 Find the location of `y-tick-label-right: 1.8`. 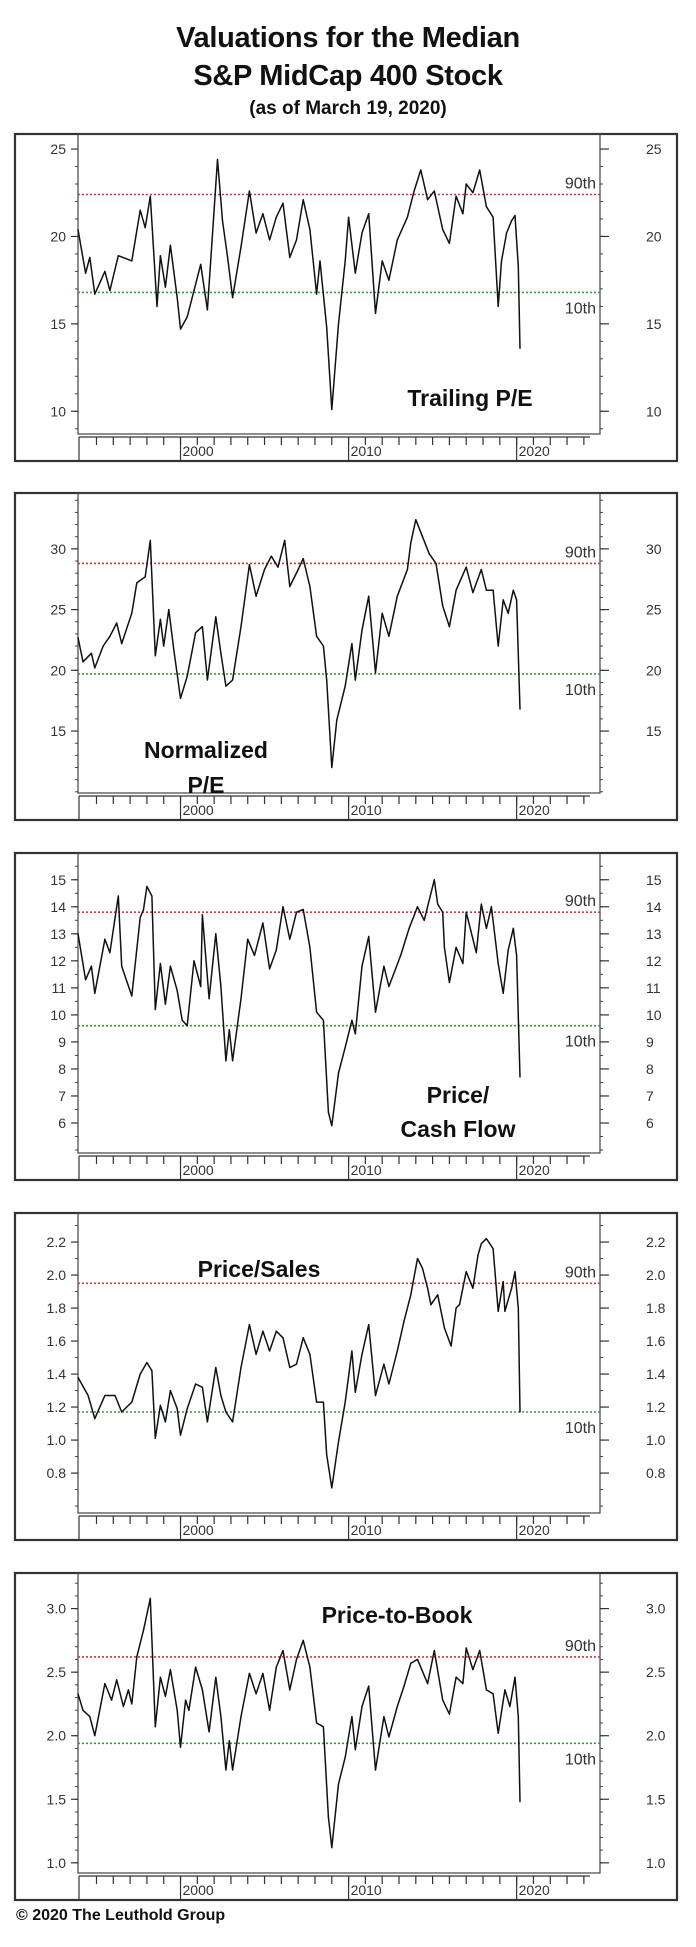

y-tick-label-right: 1.8 is located at coordinates (656, 1308).